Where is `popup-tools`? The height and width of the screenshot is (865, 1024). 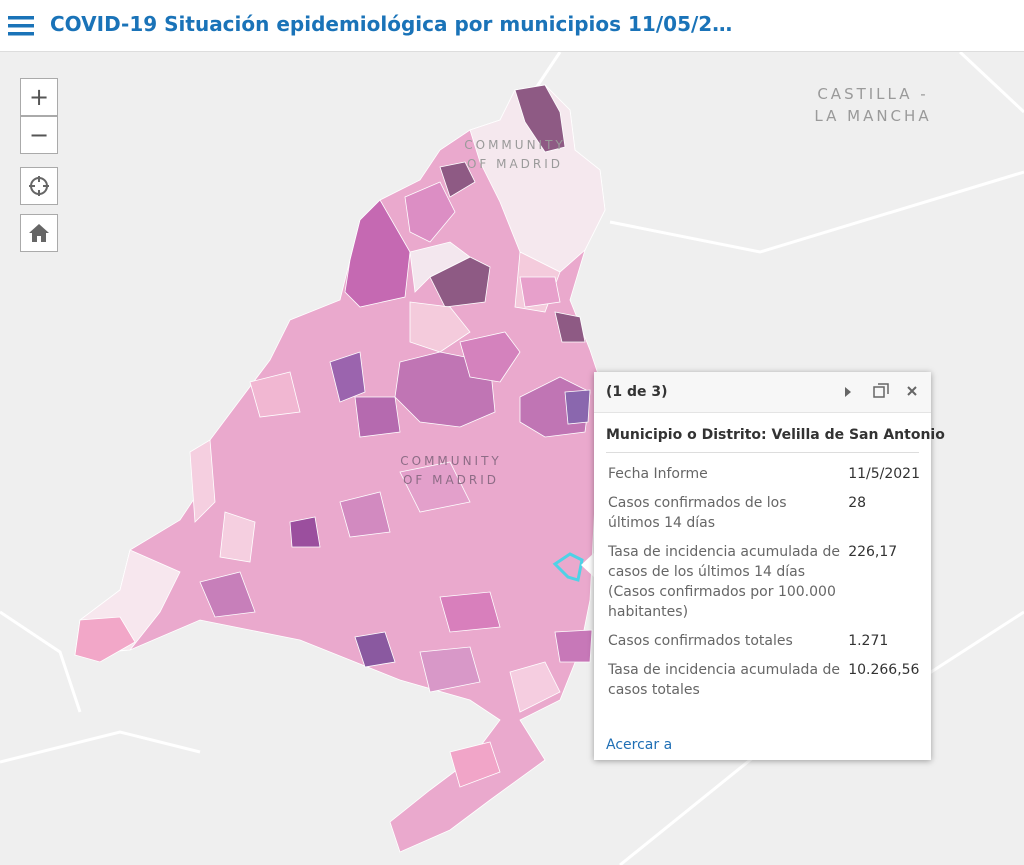
popup-tools is located at coordinates (881, 390).